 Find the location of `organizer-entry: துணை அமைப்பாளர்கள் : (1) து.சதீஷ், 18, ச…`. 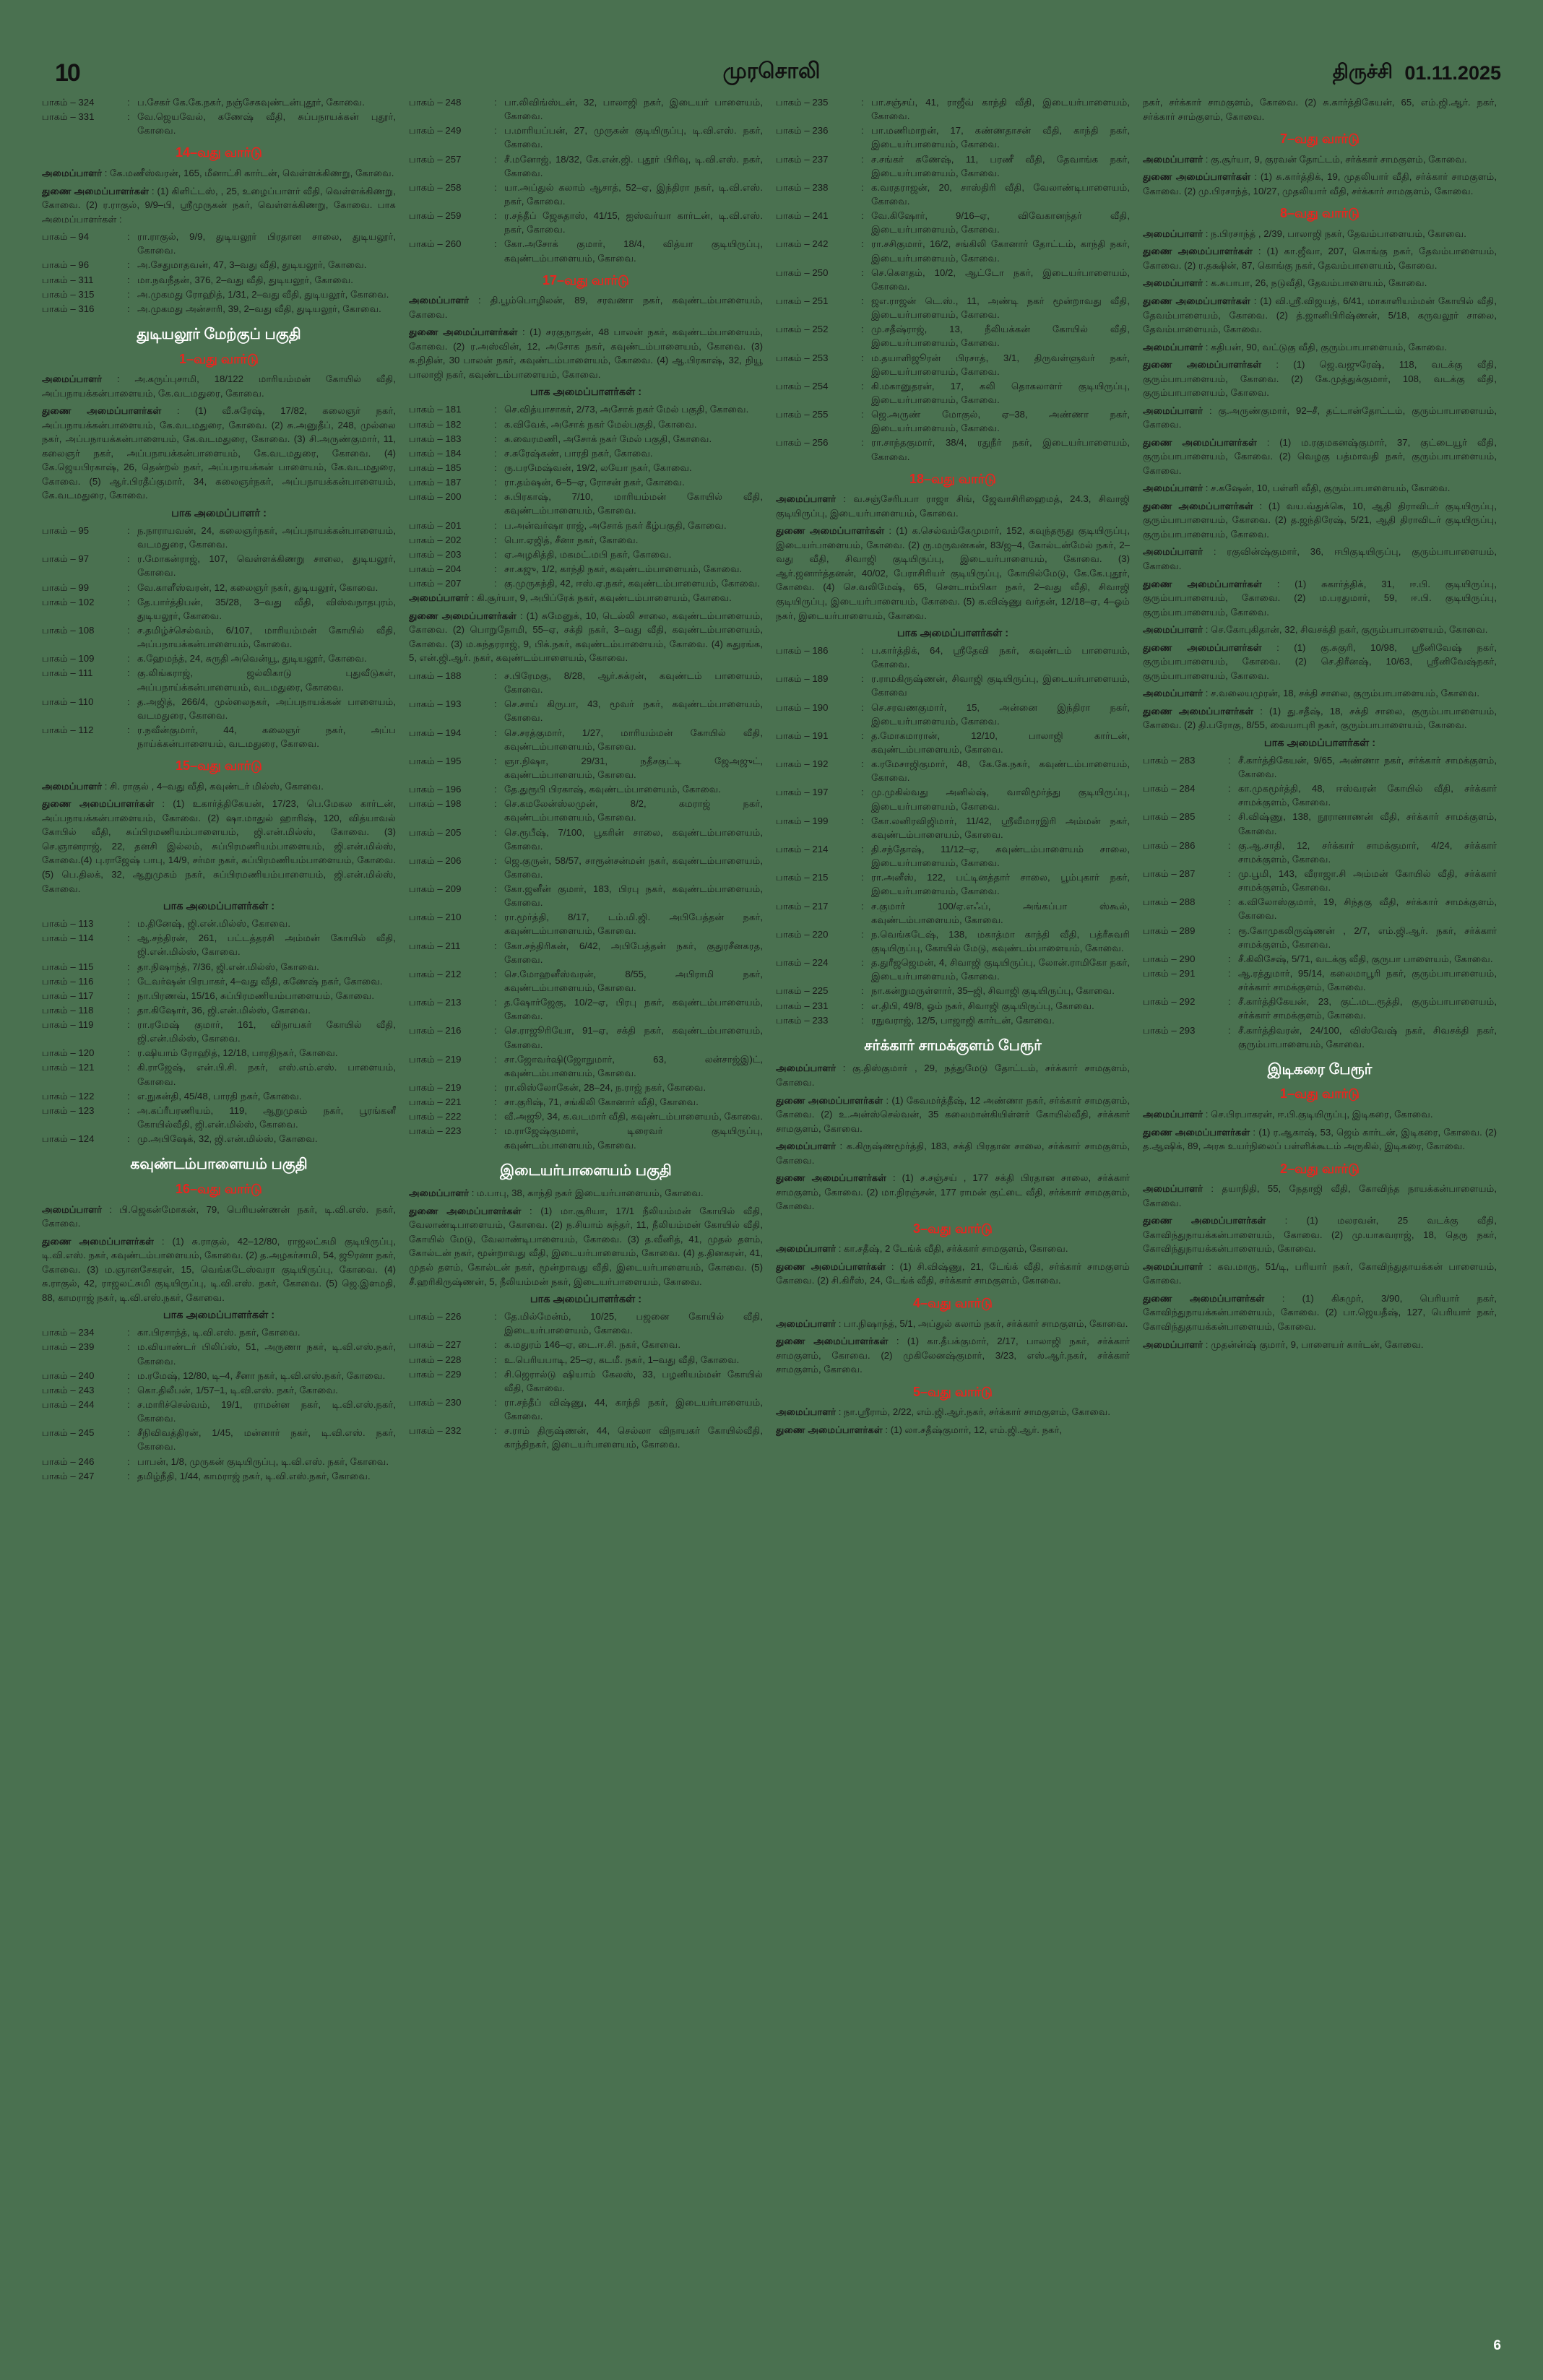

organizer-entry: துணை அமைப்பாளர்கள் : (1) து.சதீஷ், 18, ச… is located at coordinates (1320, 718).